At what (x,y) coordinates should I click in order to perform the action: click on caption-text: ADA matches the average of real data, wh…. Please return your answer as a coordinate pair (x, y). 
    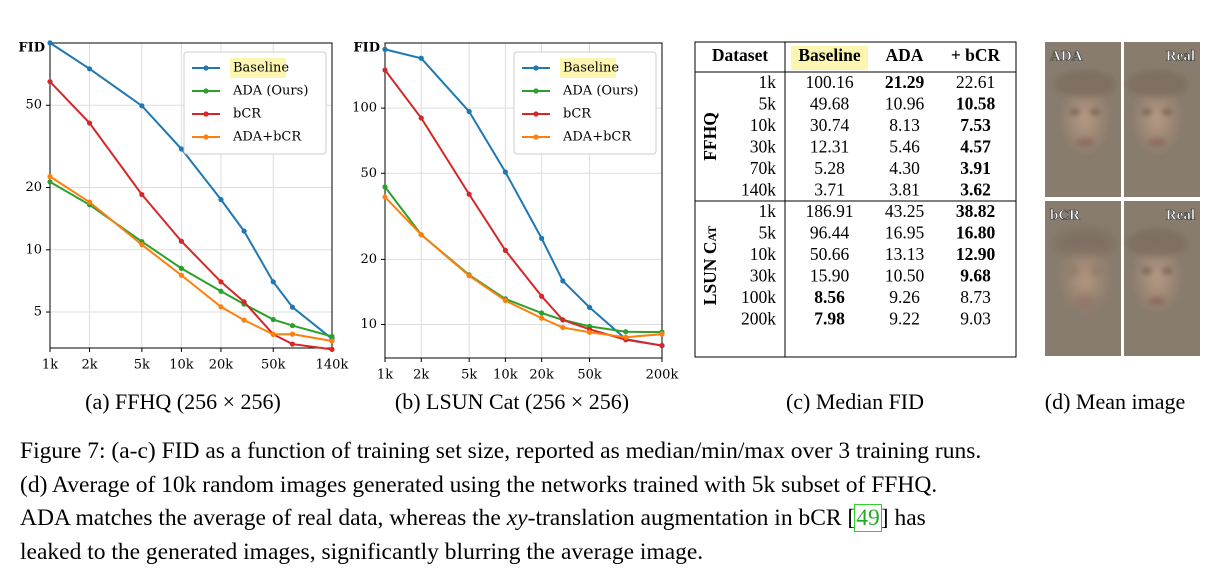
    Looking at the image, I should click on (263, 518).